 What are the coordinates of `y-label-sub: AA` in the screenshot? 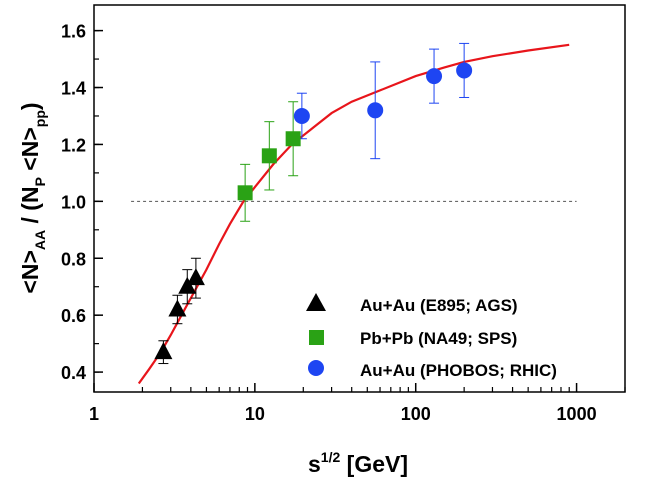 It's located at (40, 240).